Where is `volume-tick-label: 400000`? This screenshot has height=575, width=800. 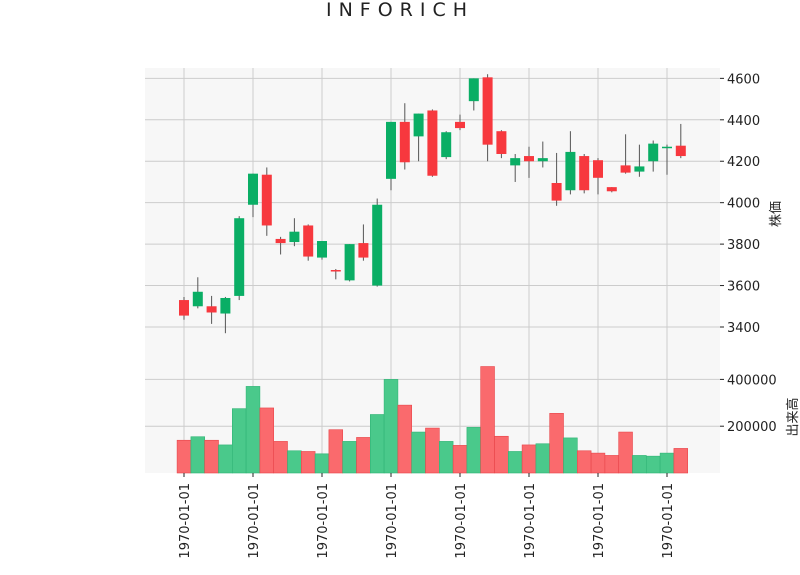 volume-tick-label: 400000 is located at coordinates (752, 380).